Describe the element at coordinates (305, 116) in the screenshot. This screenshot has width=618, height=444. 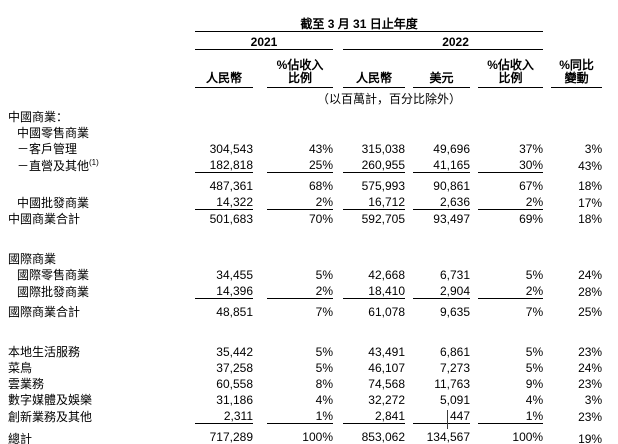
I see `table-row: 中國商業：` at that location.